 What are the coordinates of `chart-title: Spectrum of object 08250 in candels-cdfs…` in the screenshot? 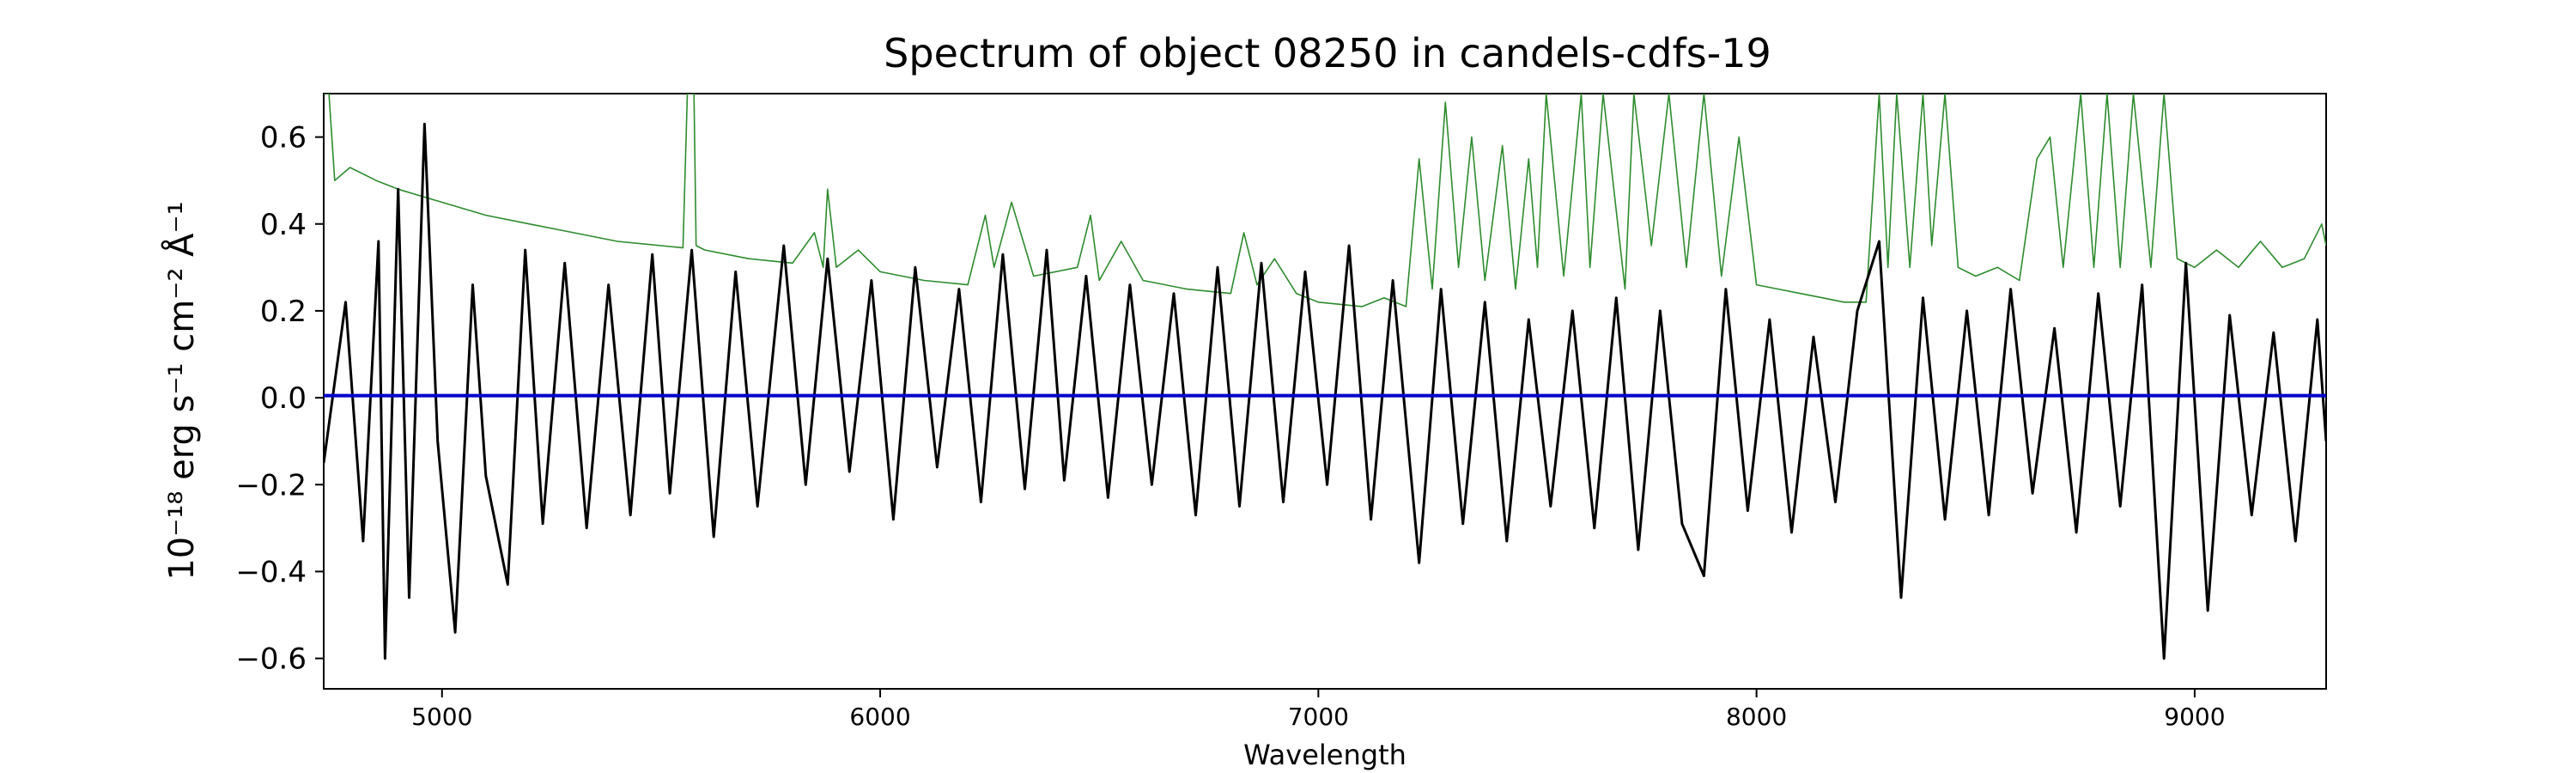 It's located at (1327, 53).